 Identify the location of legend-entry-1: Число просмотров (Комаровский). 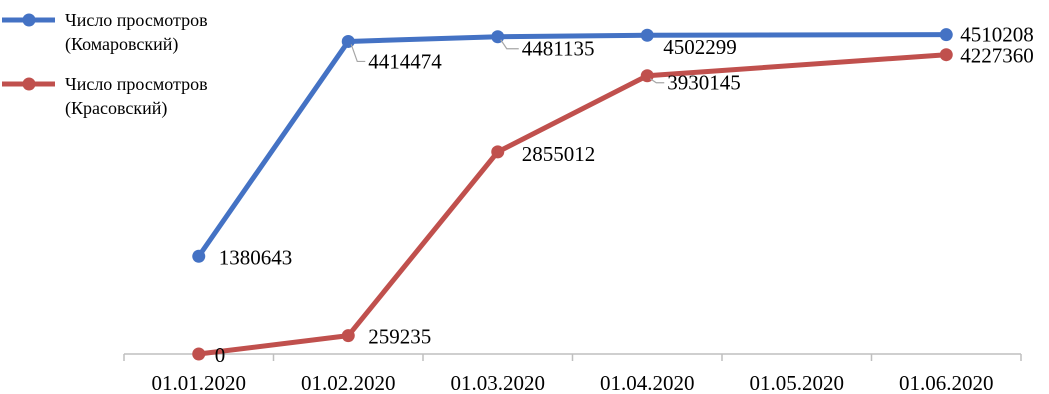
(136, 32).